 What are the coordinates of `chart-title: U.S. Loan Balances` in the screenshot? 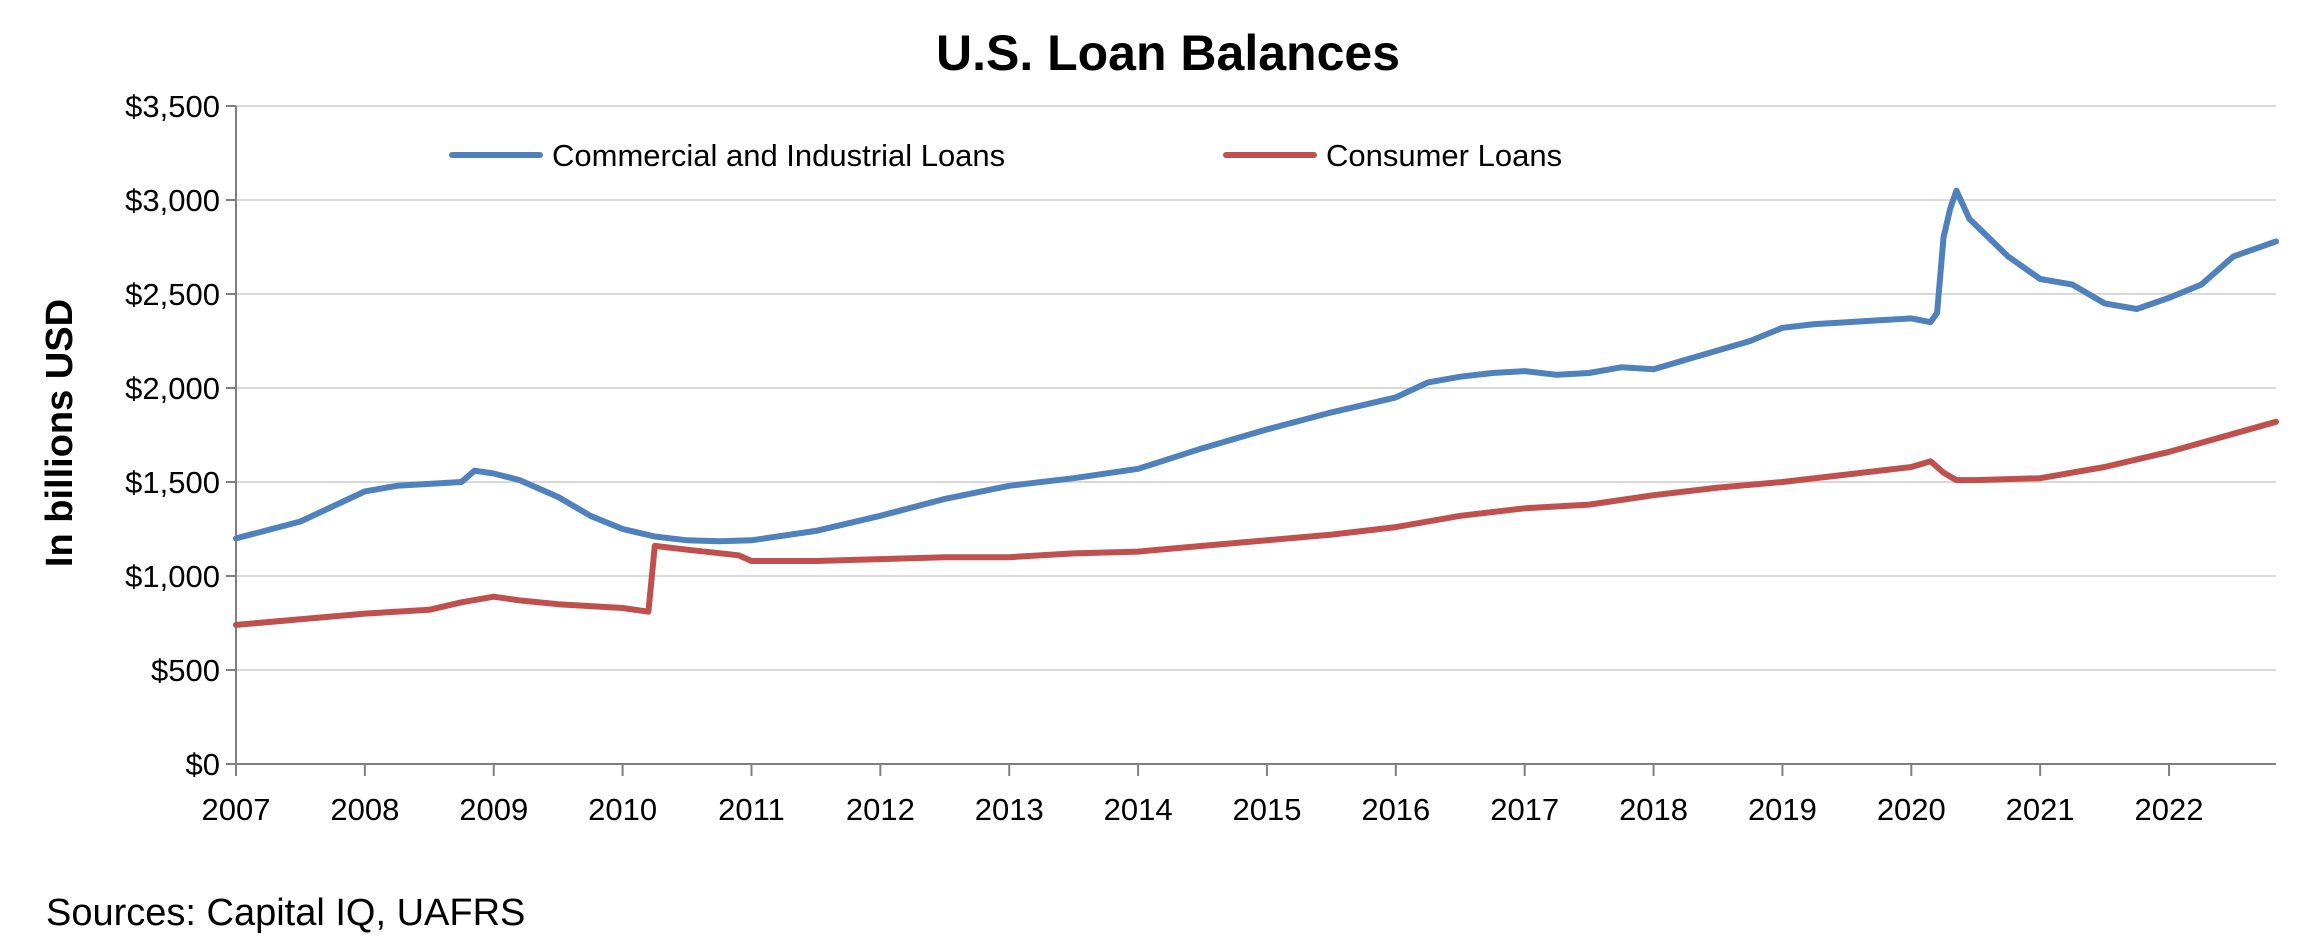 It's located at (1168, 53).